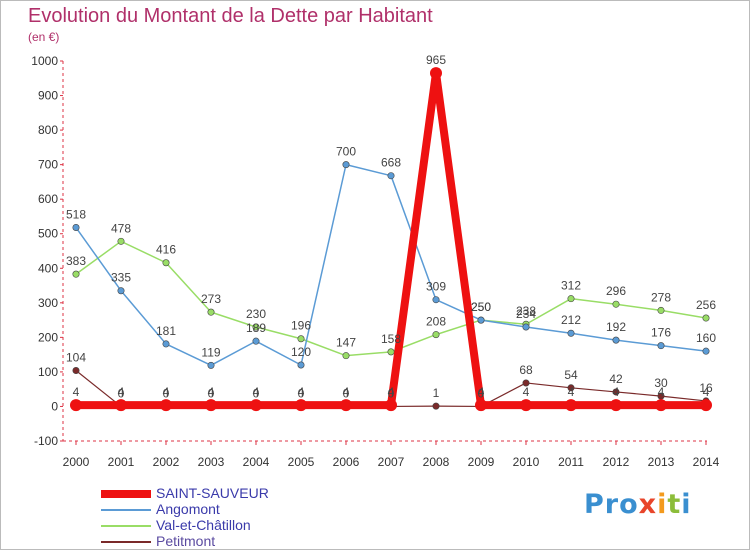 The image size is (750, 550). What do you see at coordinates (436, 393) in the screenshot?
I see `data-label: 1` at bounding box center [436, 393].